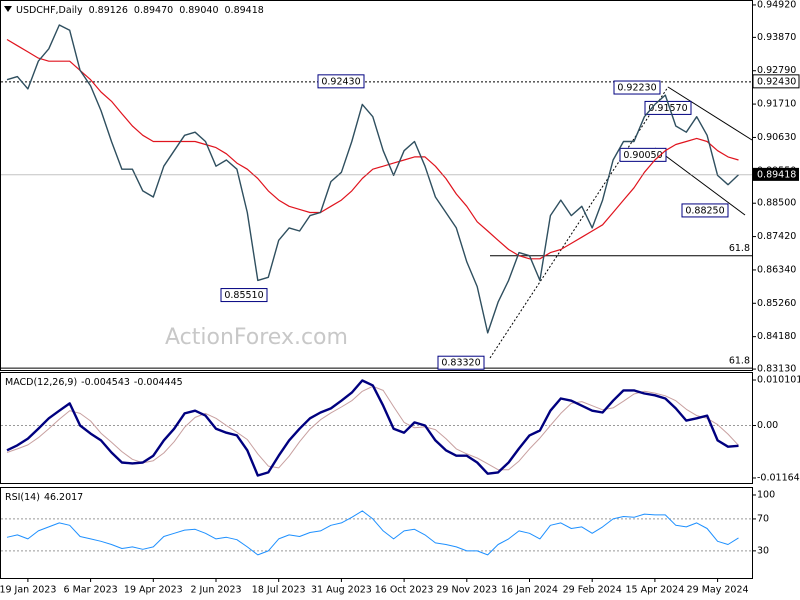 The image size is (800, 600). I want to click on annotation-label: 0.90050, so click(642, 155).